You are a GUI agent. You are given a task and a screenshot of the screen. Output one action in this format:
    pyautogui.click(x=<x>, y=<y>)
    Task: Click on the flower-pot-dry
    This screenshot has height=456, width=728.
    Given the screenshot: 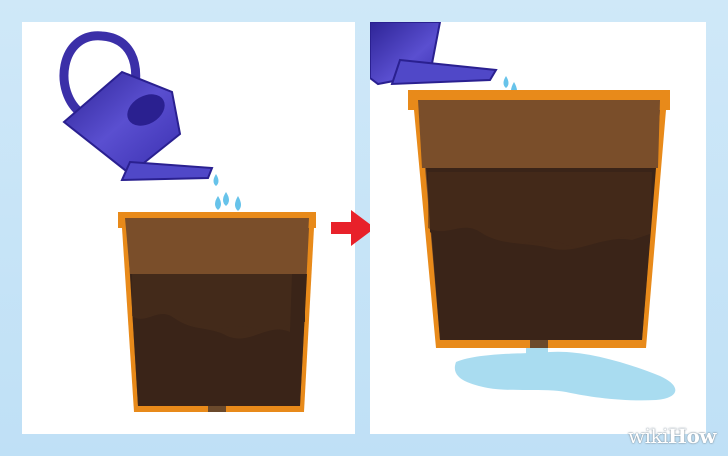 What is the action you would take?
    pyautogui.click(x=217, y=312)
    